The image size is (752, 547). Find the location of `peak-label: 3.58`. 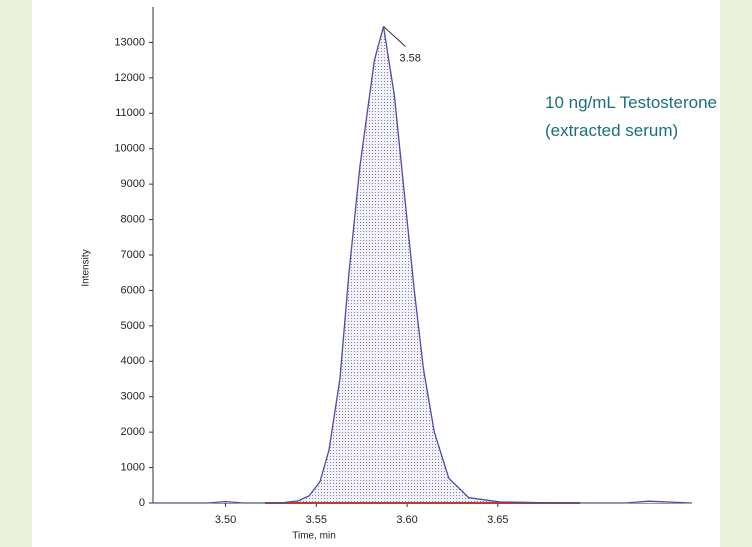

peak-label: 3.58 is located at coordinates (409, 58).